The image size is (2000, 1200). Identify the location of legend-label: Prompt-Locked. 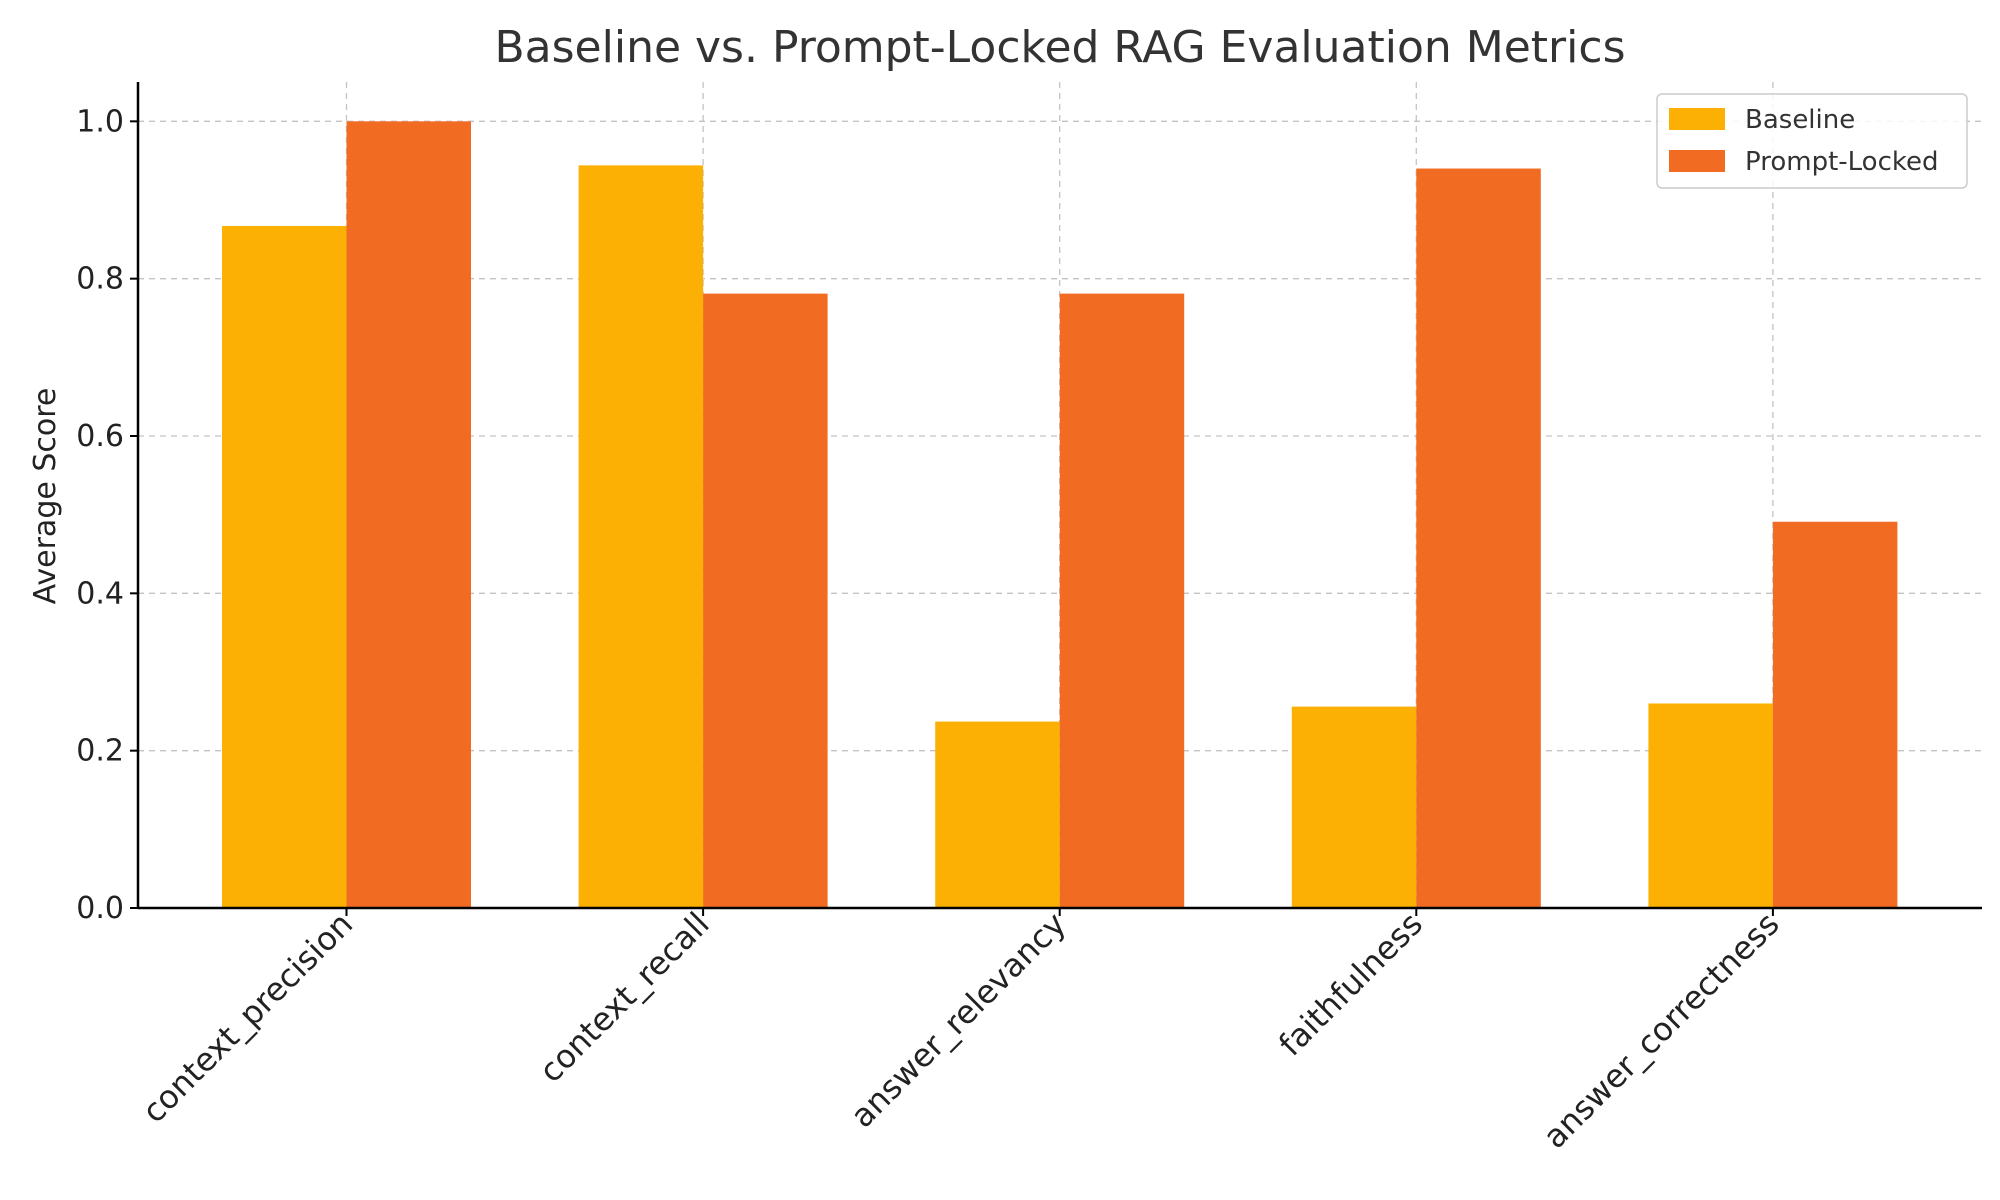
(1842, 162).